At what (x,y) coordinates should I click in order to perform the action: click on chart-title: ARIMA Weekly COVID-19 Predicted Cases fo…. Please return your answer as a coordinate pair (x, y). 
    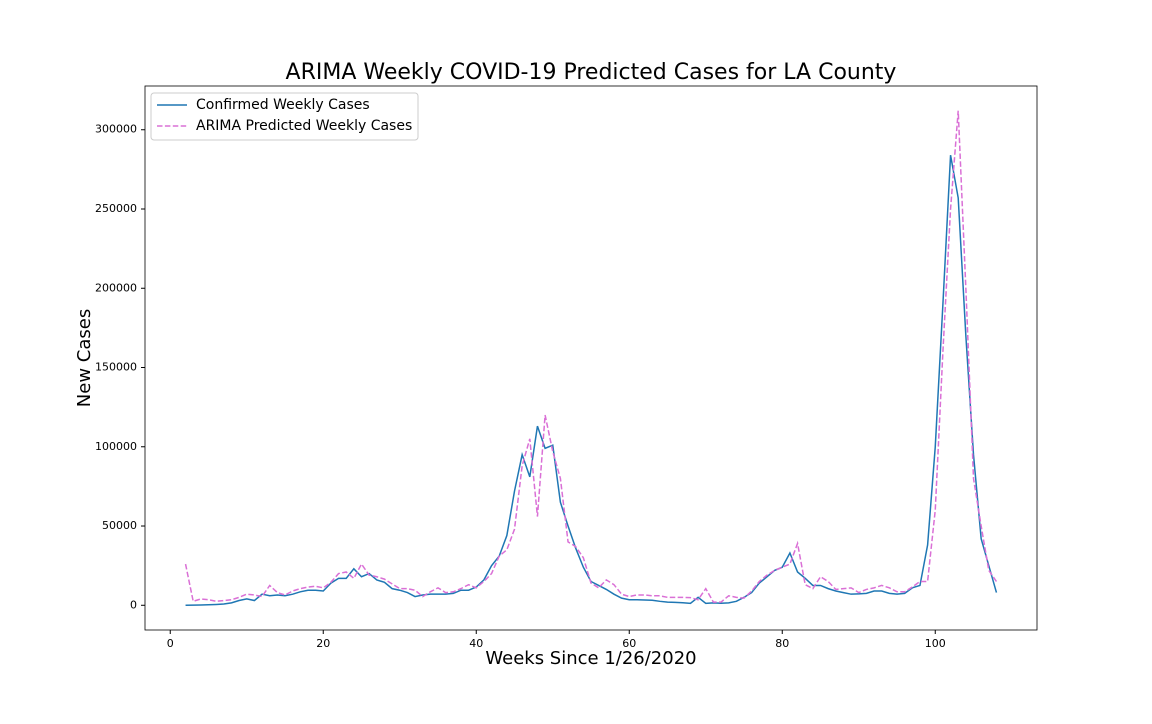
    Looking at the image, I should click on (591, 72).